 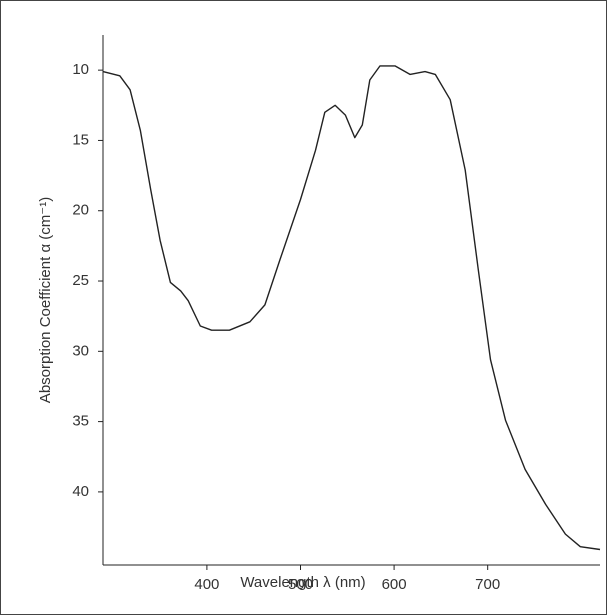 I want to click on y-tick-label: 35, so click(x=80, y=421).